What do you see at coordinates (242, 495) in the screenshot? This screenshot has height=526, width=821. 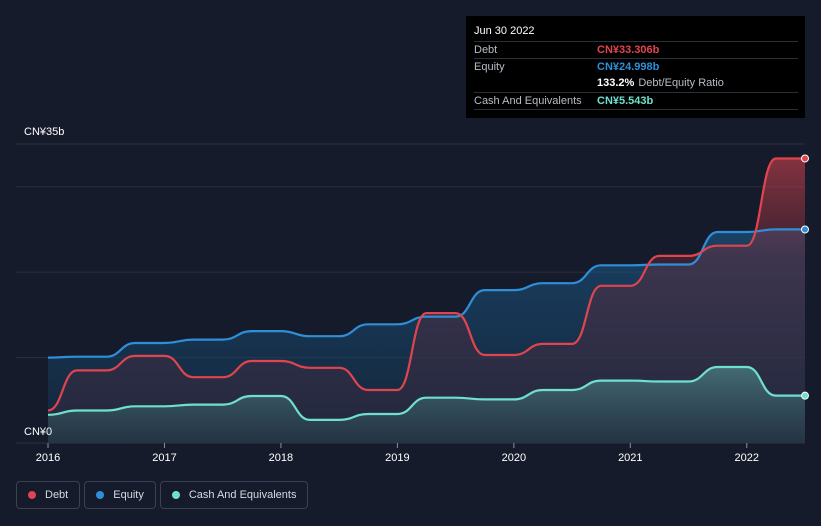 I see `legend-cash-label: Cash And Equivalents` at bounding box center [242, 495].